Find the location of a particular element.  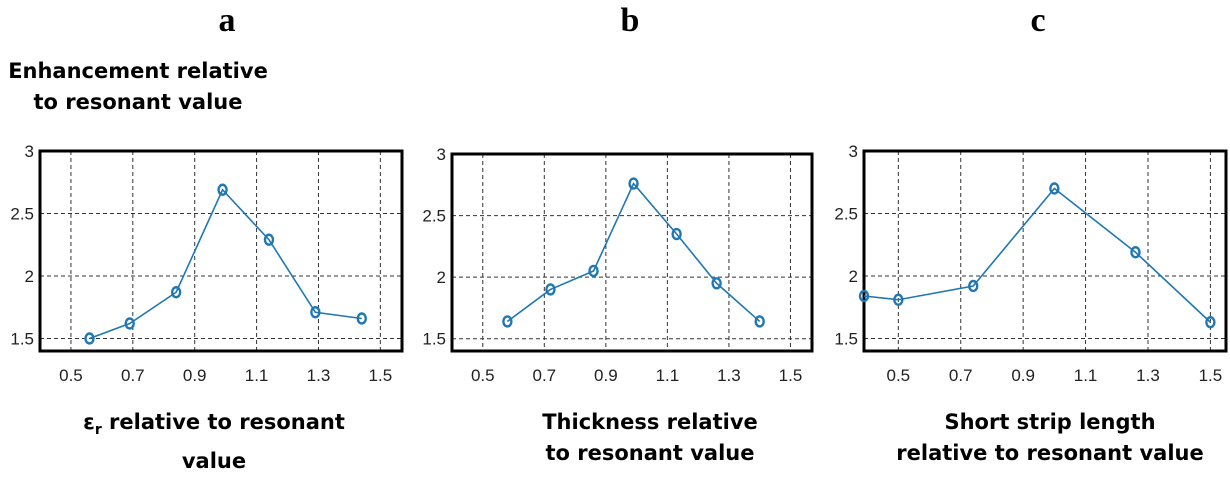

x-axis-label-b-line-2: to resonant value is located at coordinates (650, 453).